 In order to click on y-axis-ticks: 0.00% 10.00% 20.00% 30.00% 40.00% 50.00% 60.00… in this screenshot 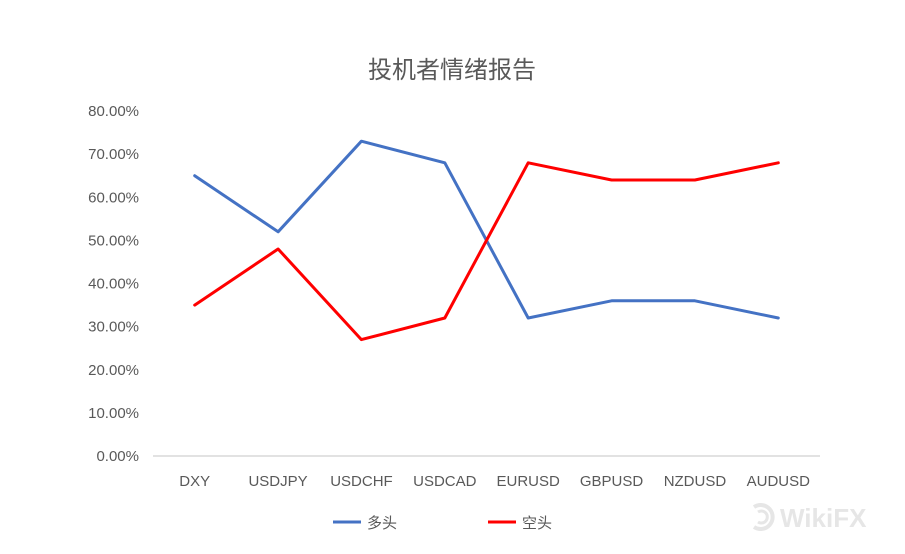, I will do `click(113, 284)`.